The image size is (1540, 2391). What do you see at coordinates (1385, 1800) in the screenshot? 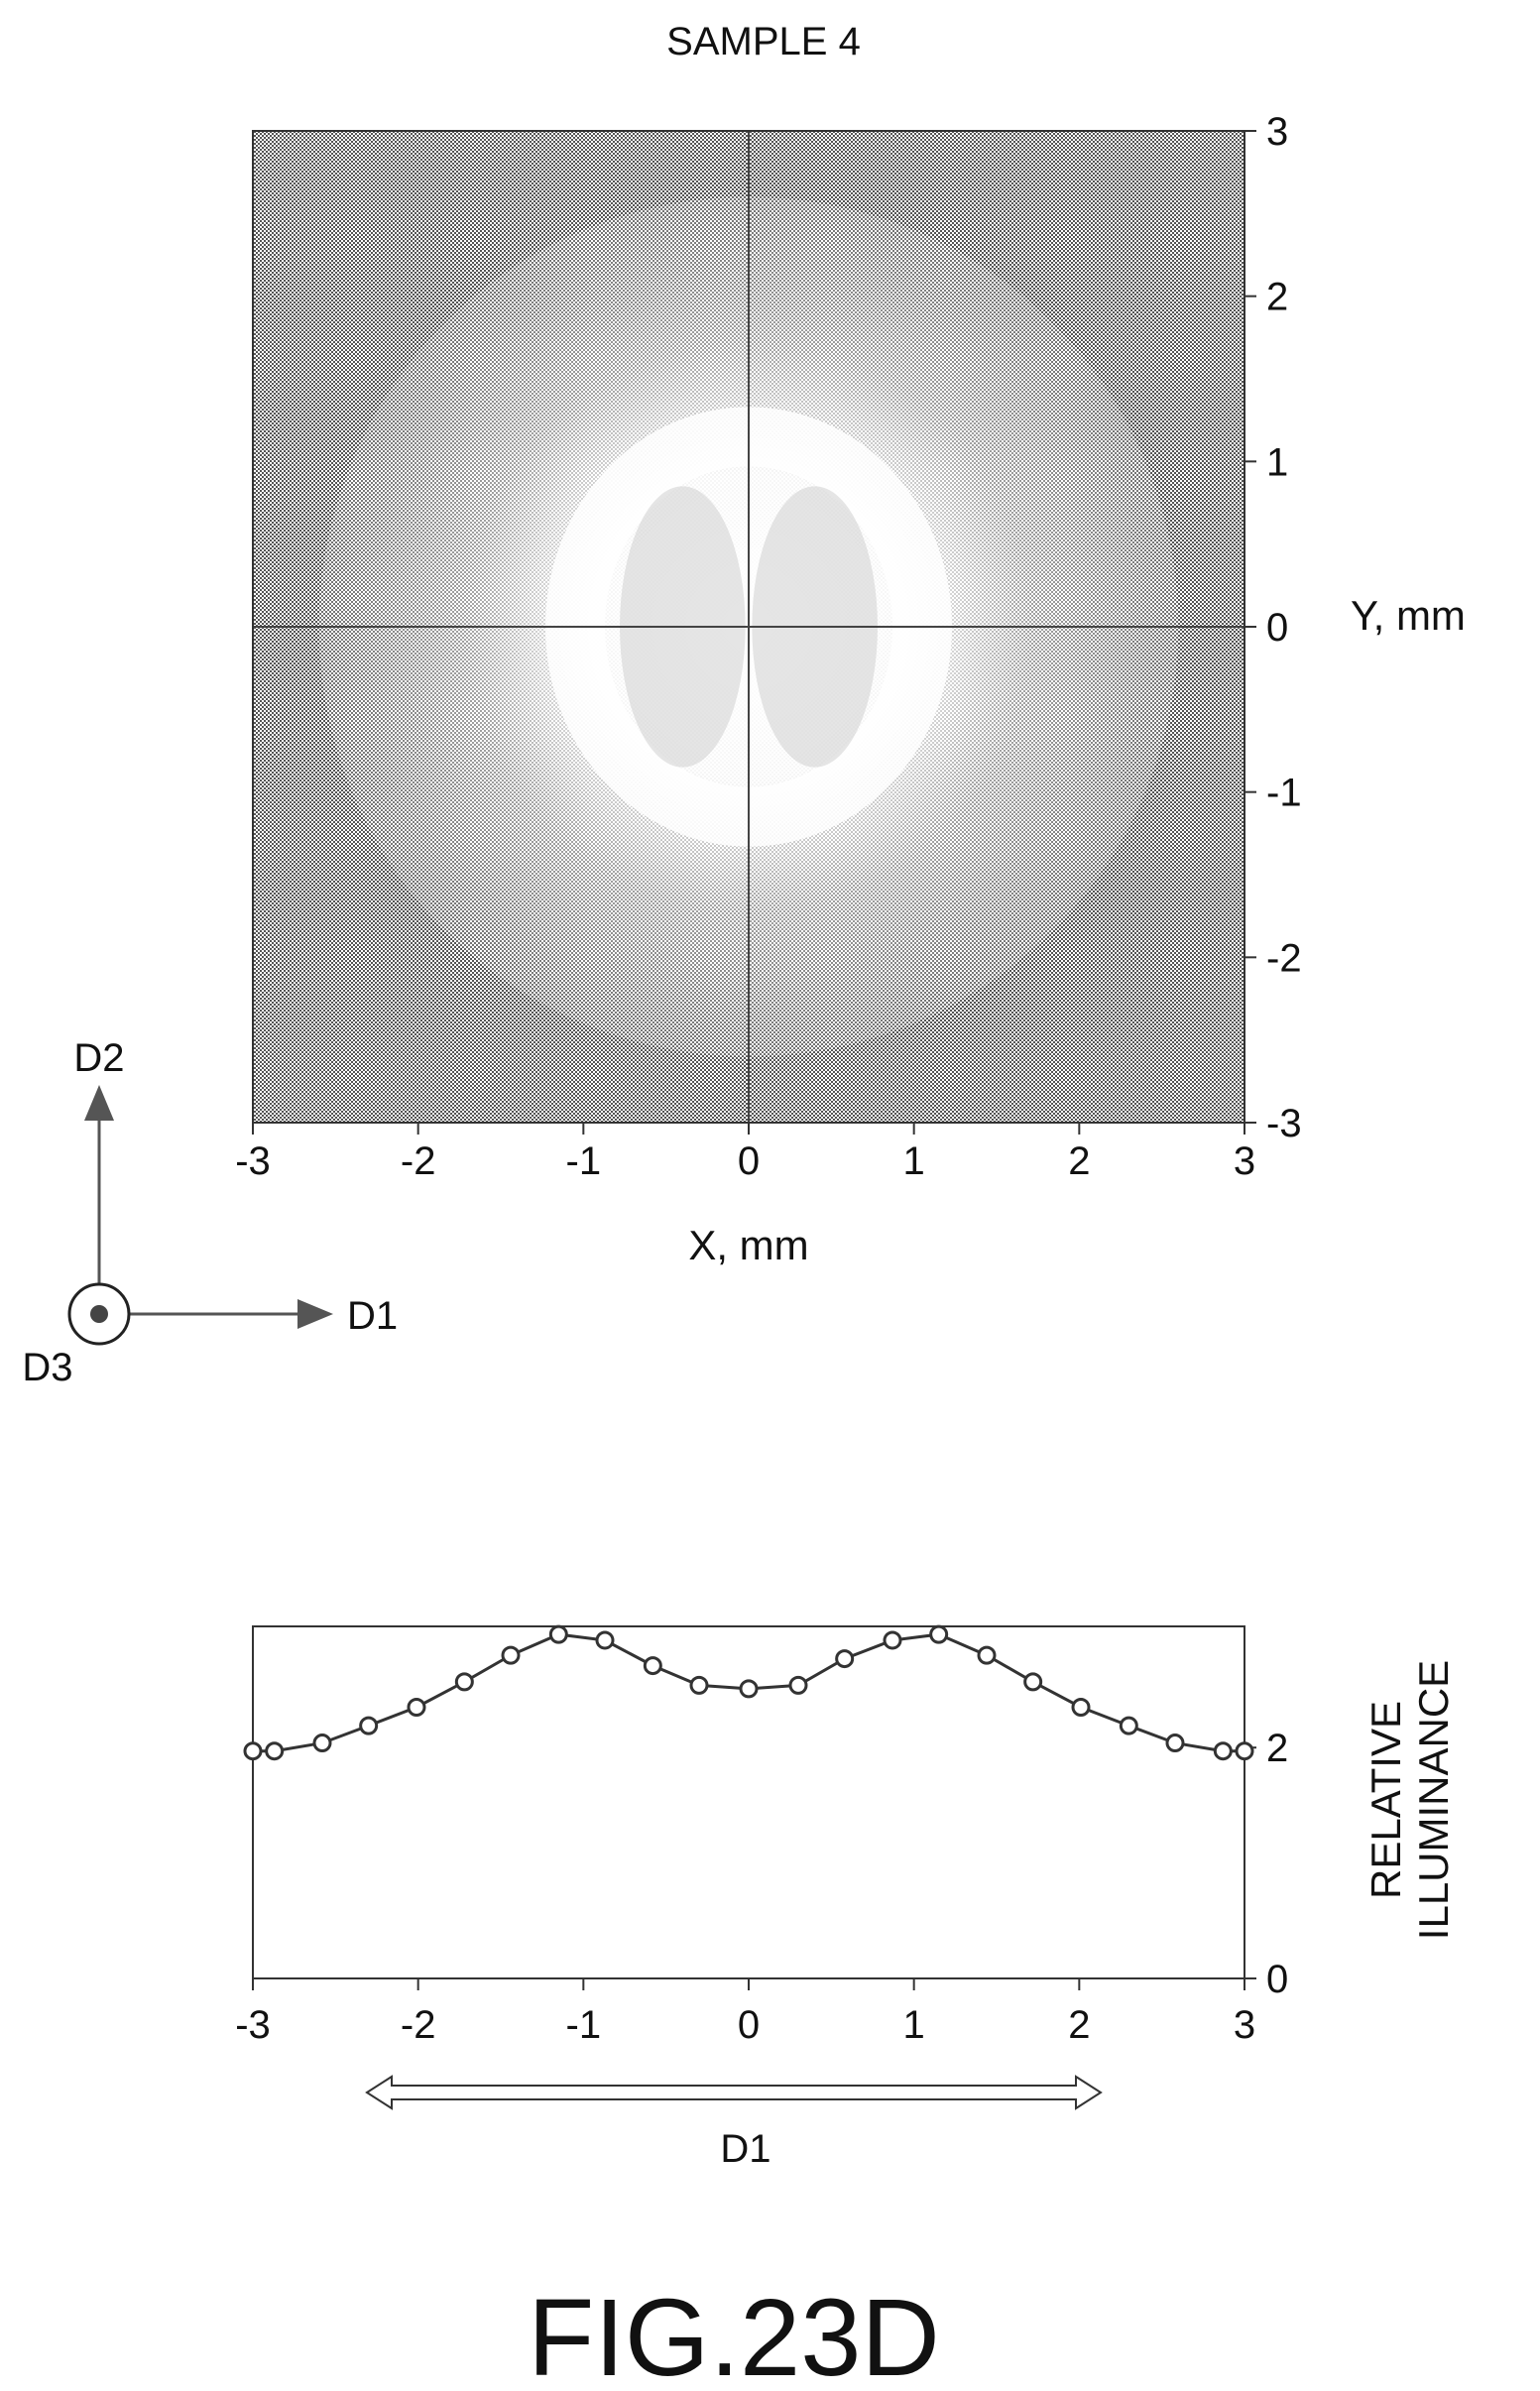
I see `line-chart-y-label-line1: RELATIVE` at bounding box center [1385, 1800].